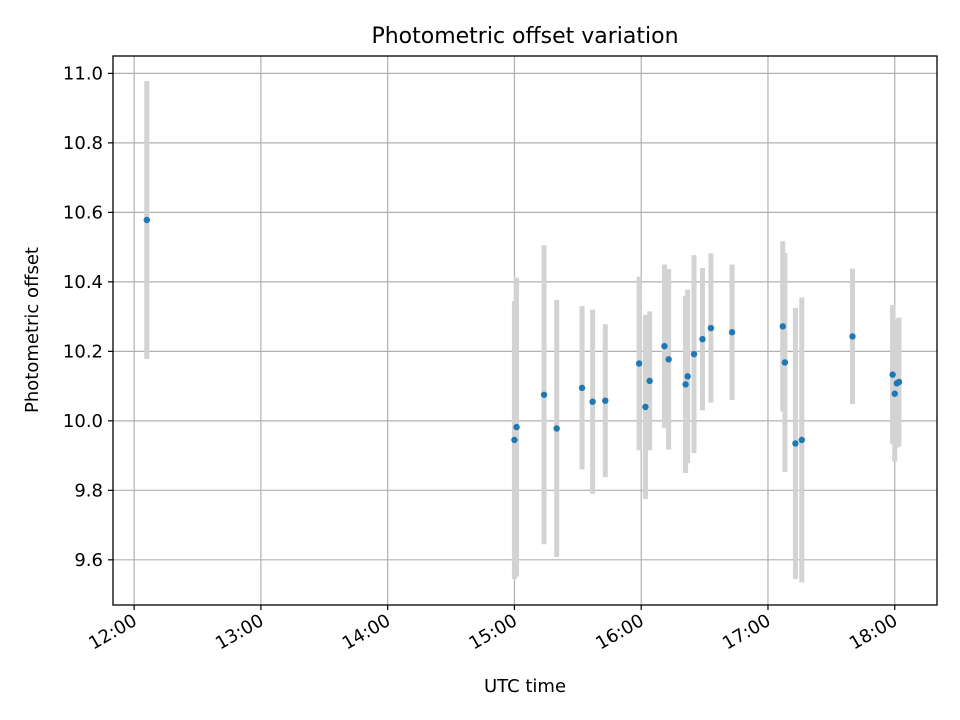  I want to click on y-tick-label: 9.8, so click(88, 490).